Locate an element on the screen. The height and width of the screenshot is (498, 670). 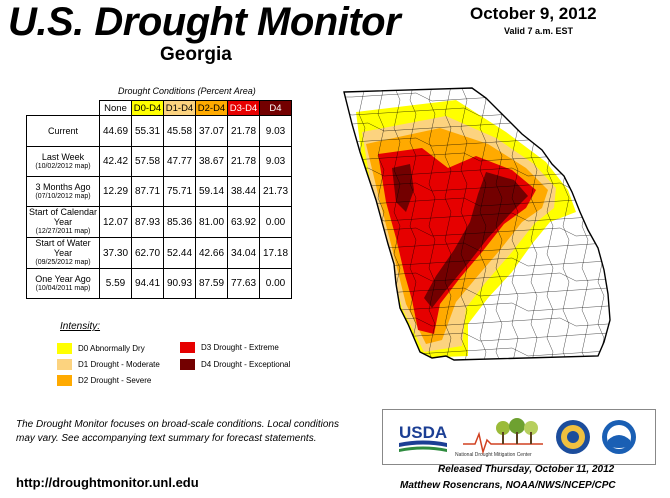
table-cell: 37.30 is located at coordinates (115, 253).